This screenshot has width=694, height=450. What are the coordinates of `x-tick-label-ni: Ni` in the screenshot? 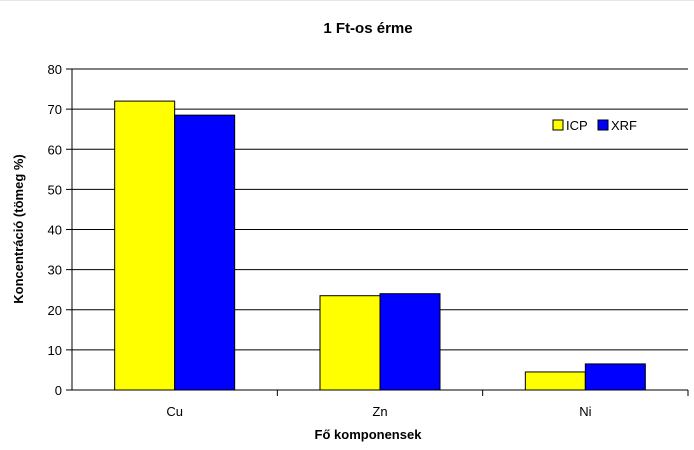 It's located at (585, 411).